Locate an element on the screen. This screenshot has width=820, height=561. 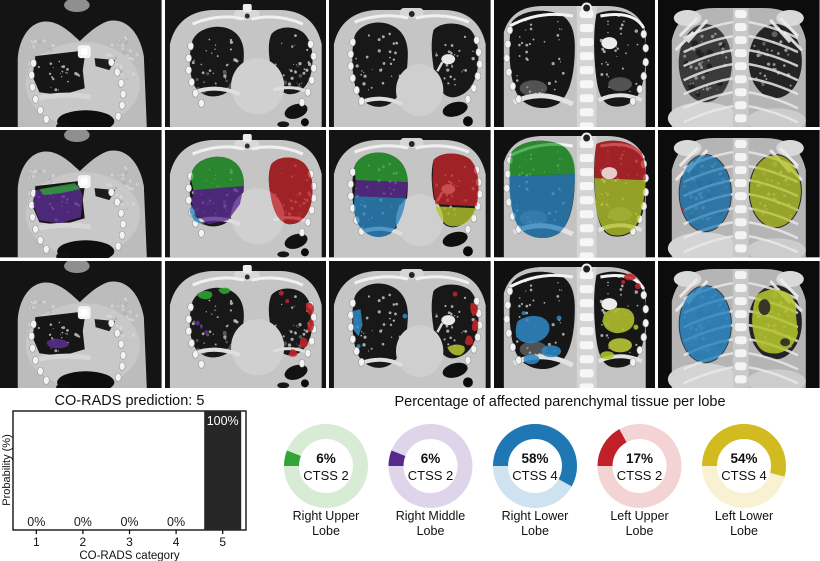
donut-chart-left-upper-lobe: 17% CTSS 2 is located at coordinates (639, 466).